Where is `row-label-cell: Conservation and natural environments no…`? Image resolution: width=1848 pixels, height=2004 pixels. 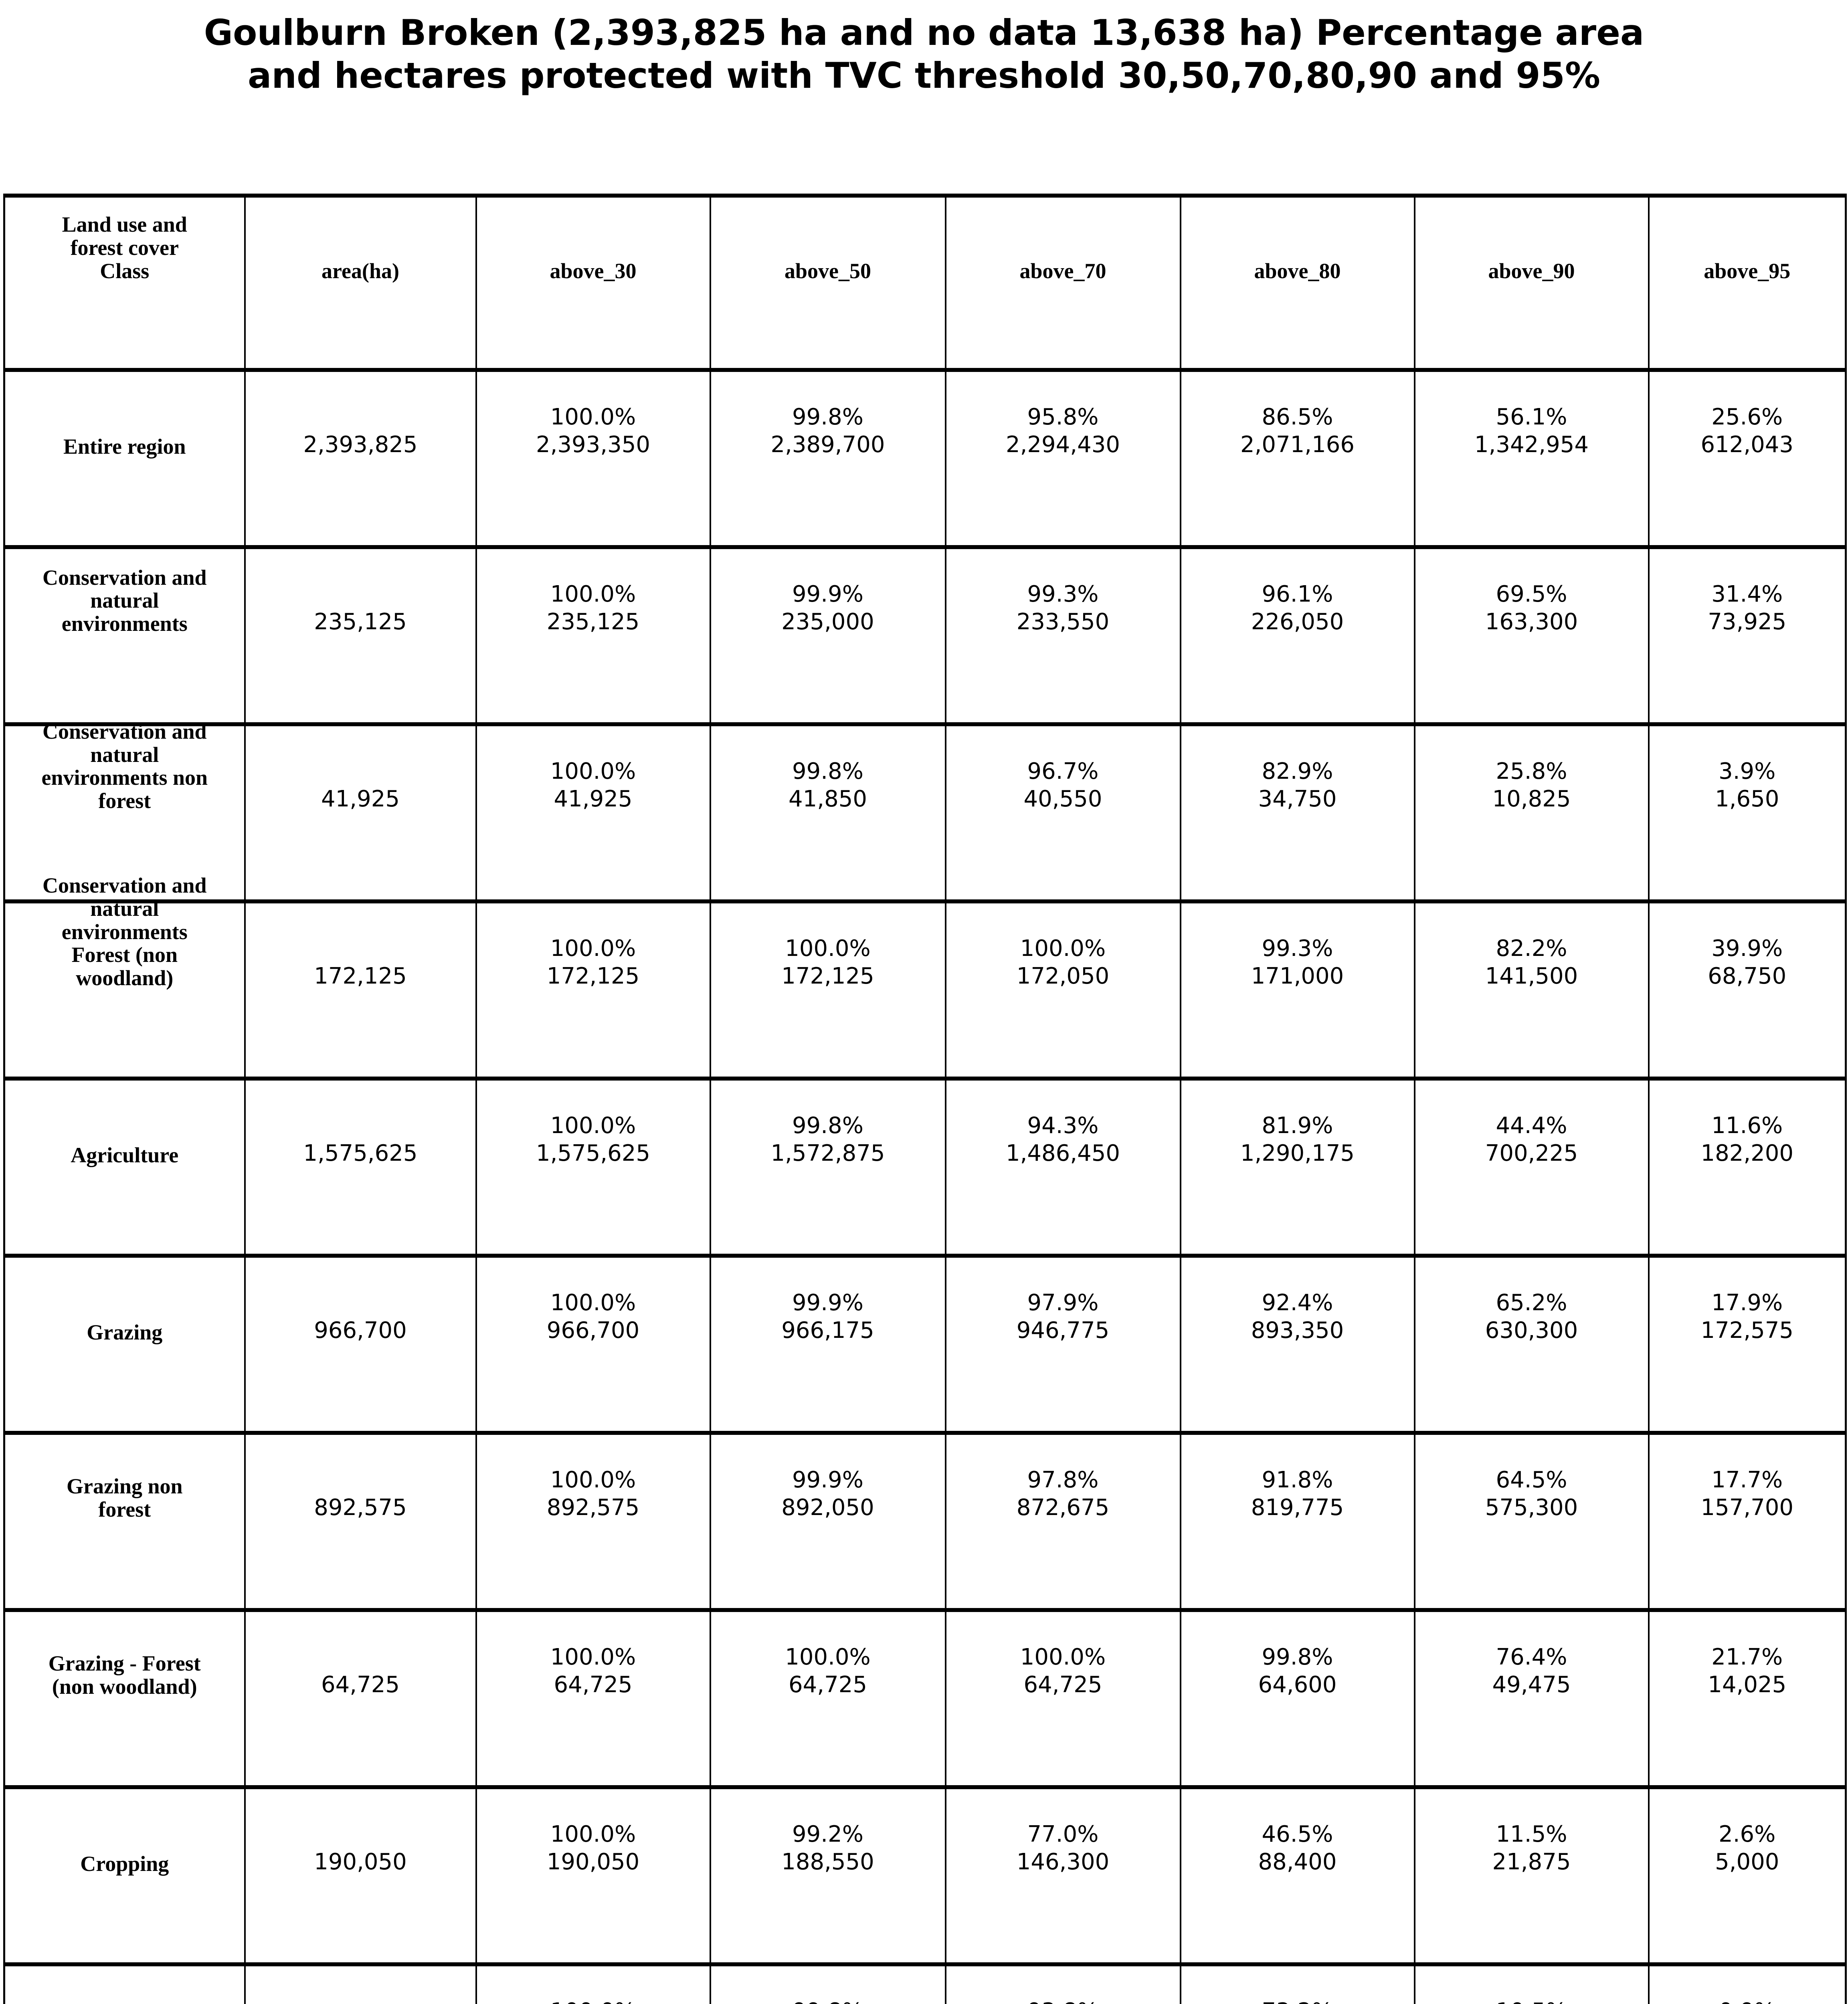 row-label-cell: Conservation and natural environments no… is located at coordinates (124, 812).